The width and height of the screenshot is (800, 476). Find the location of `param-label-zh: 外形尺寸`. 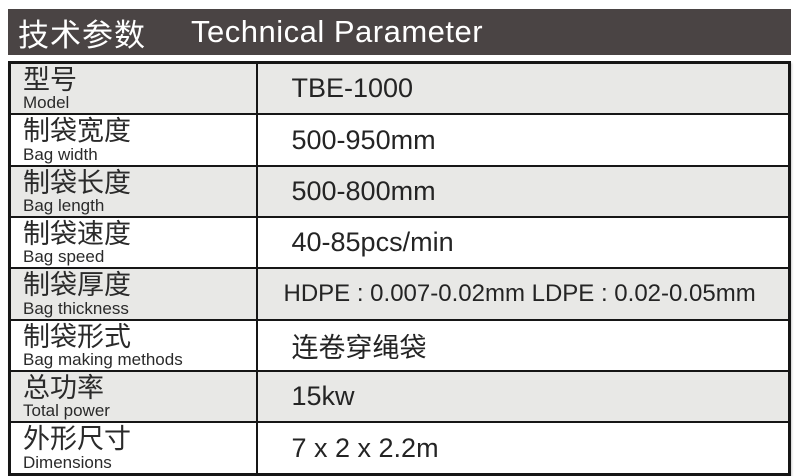

param-label-zh: 外形尺寸 is located at coordinates (77, 439).